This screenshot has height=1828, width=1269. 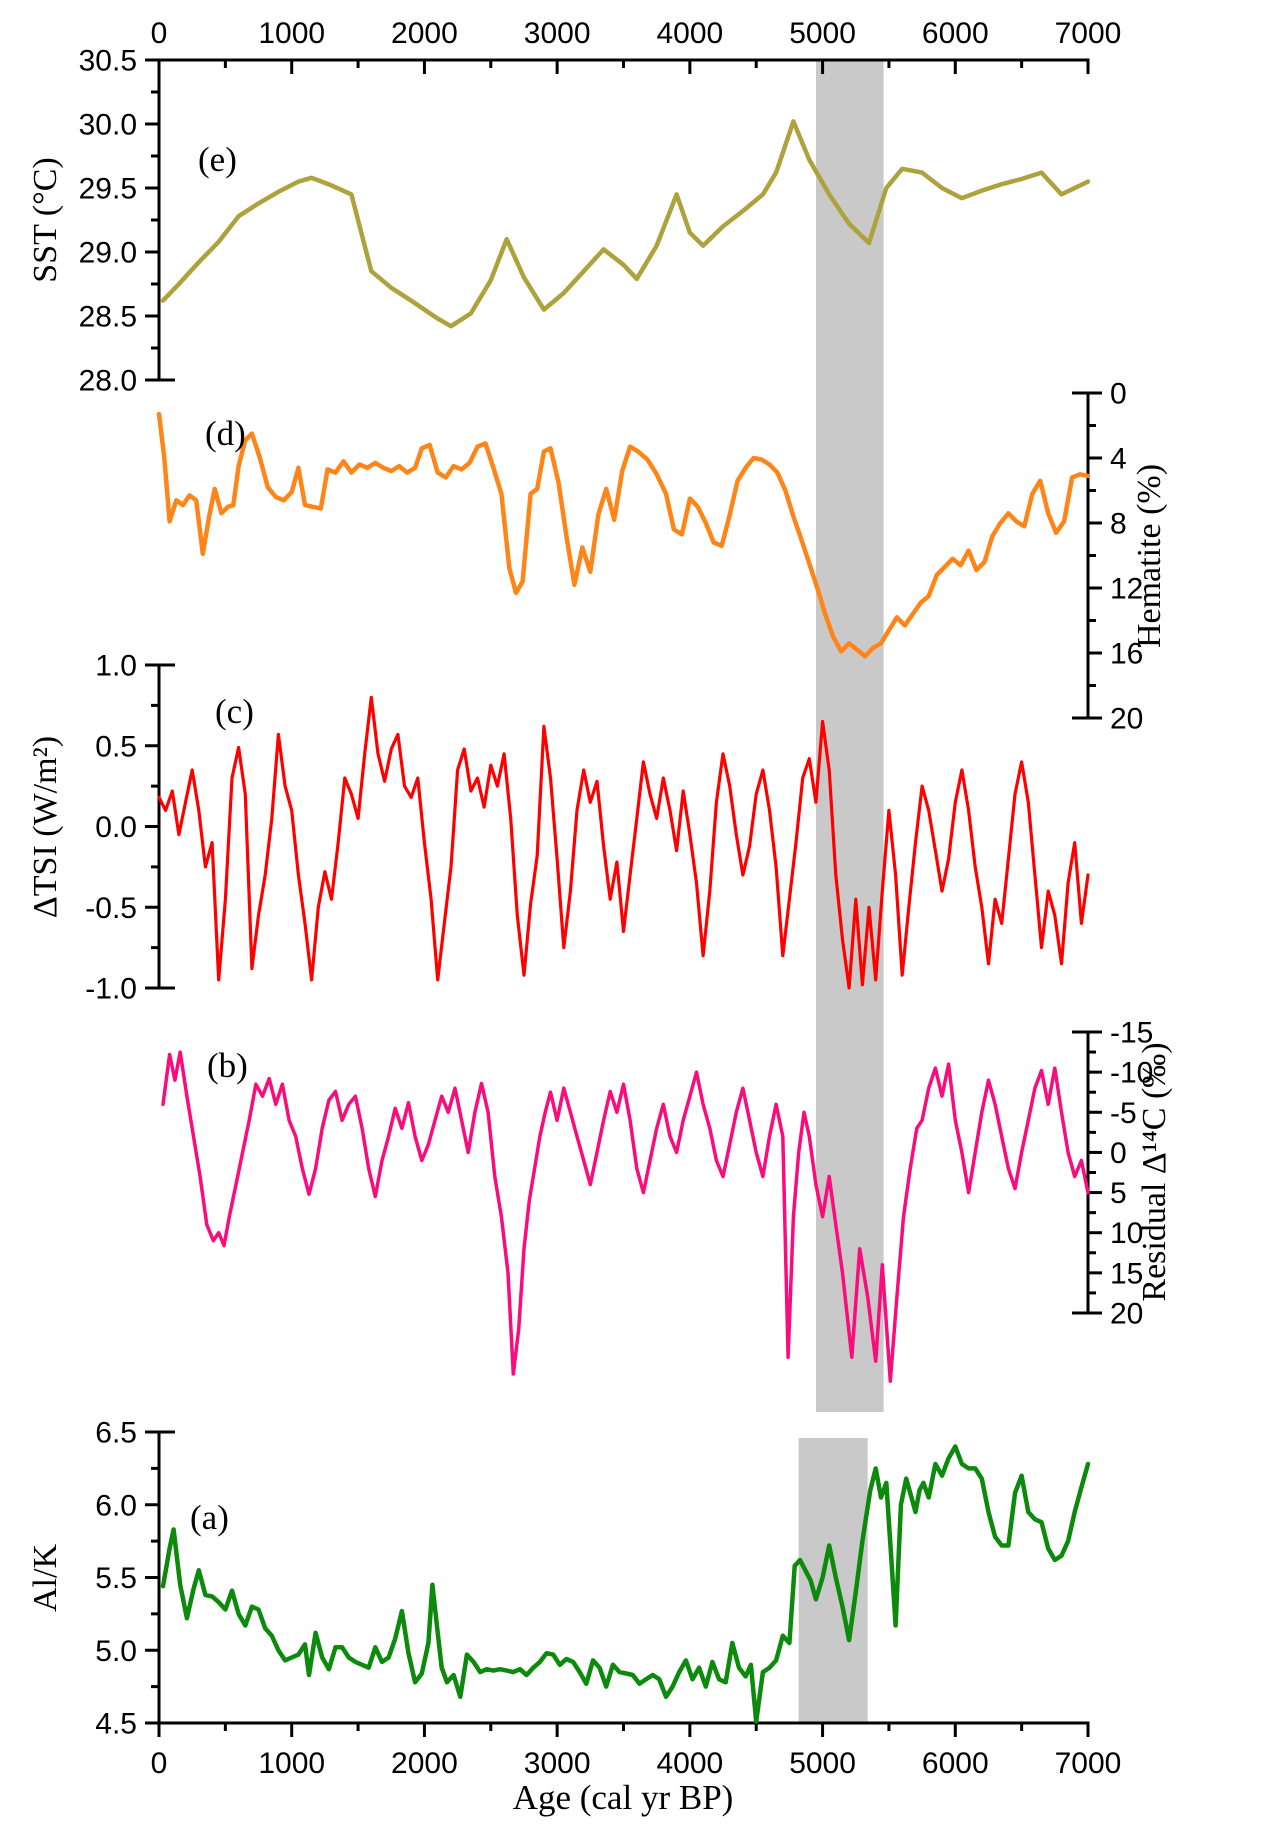 I want to click on x-tick-label-bottom: 5000, so click(x=822, y=1763).